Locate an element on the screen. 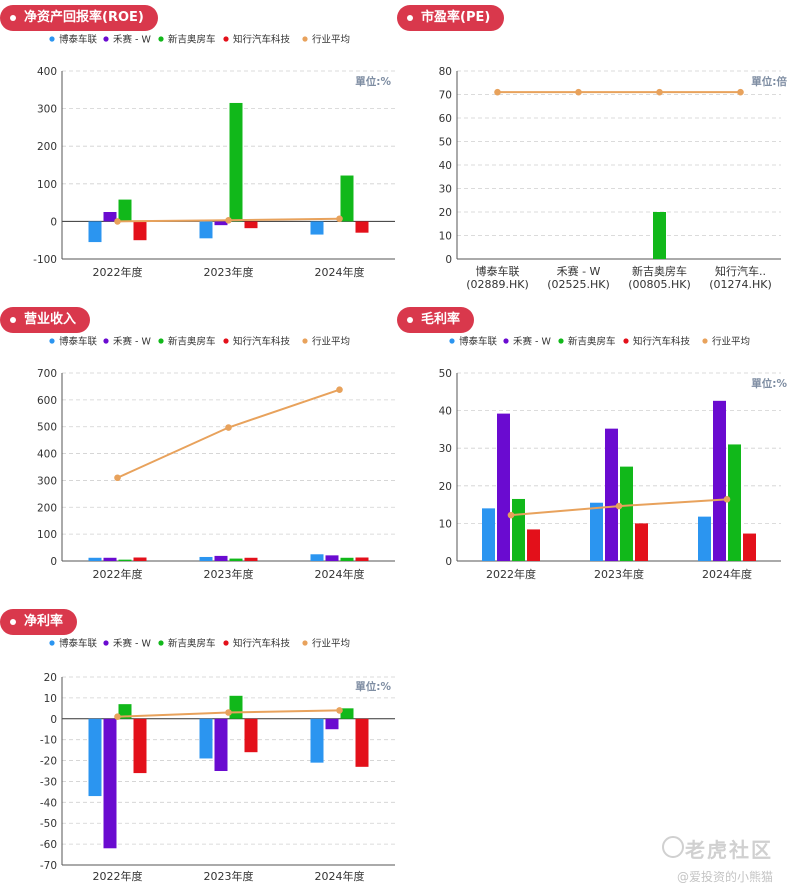 The width and height of the screenshot is (787, 893). y-tick-label: -50 is located at coordinates (48, 824).